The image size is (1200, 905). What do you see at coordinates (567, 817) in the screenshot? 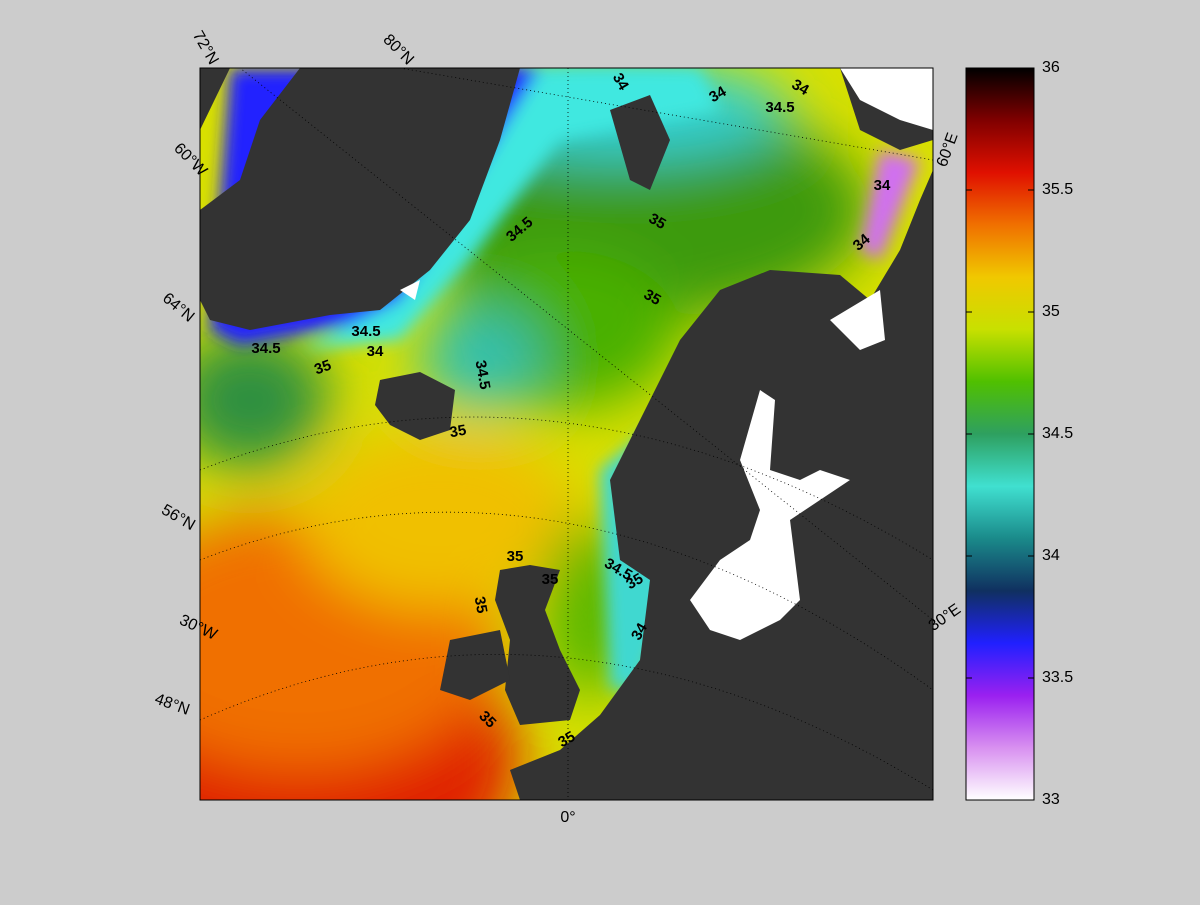
I see `graticule-label: 0°` at bounding box center [567, 817].